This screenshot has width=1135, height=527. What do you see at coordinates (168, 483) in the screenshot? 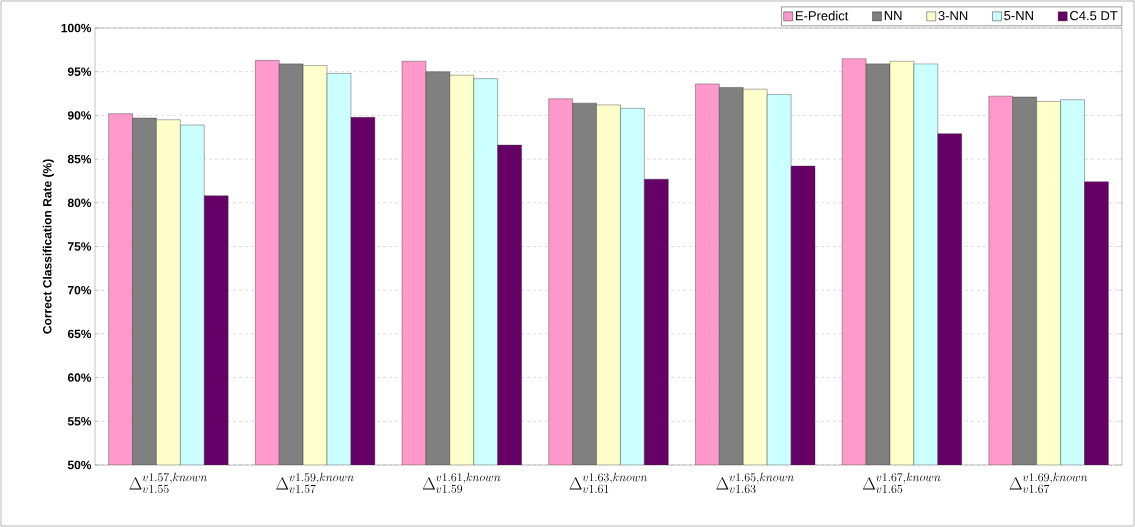
I see `x-tick-label: $\Delta^{v1.57,known}_{v1.55}$` at bounding box center [168, 483].